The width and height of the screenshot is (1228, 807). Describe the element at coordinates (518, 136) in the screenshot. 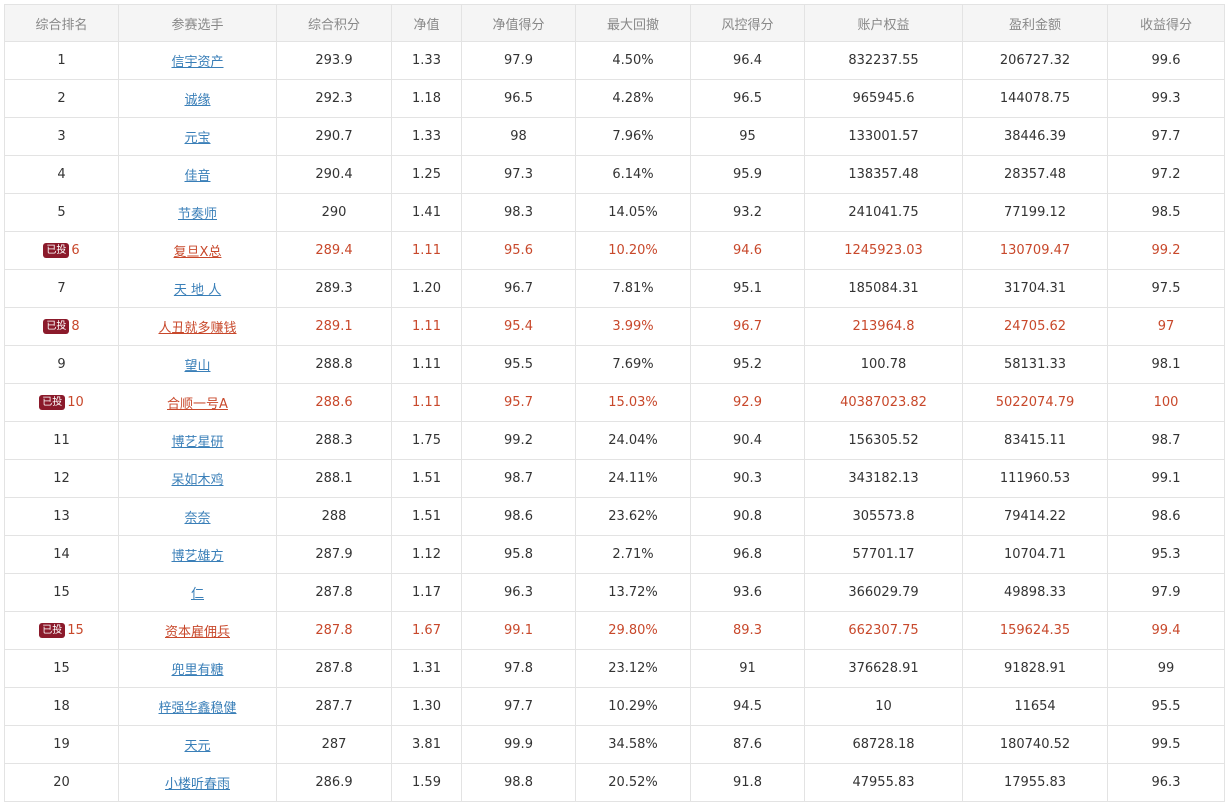

I see `cell-nav-score: 98` at that location.